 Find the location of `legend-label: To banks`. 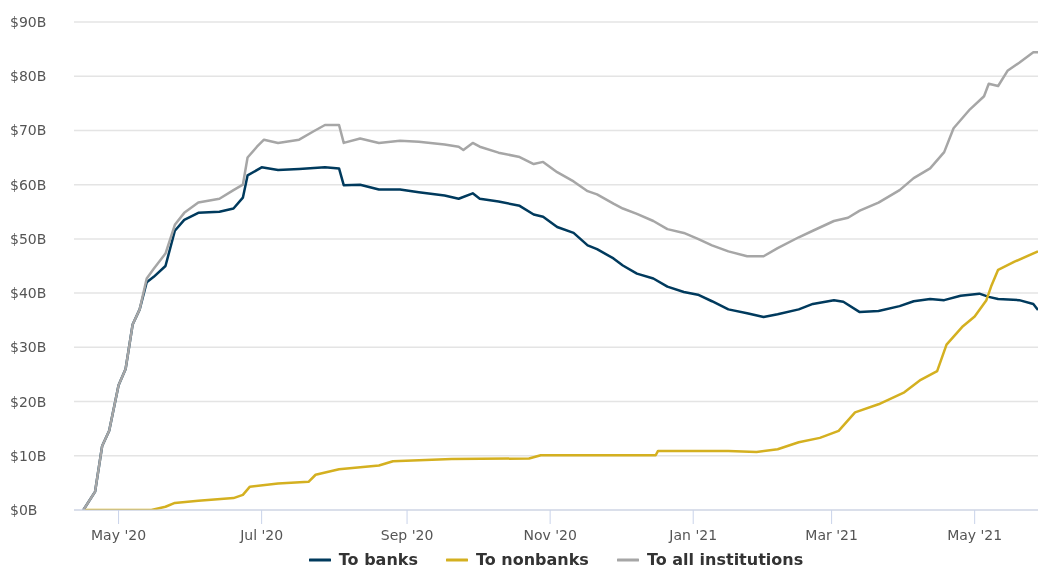

legend-label: To banks is located at coordinates (378, 559).